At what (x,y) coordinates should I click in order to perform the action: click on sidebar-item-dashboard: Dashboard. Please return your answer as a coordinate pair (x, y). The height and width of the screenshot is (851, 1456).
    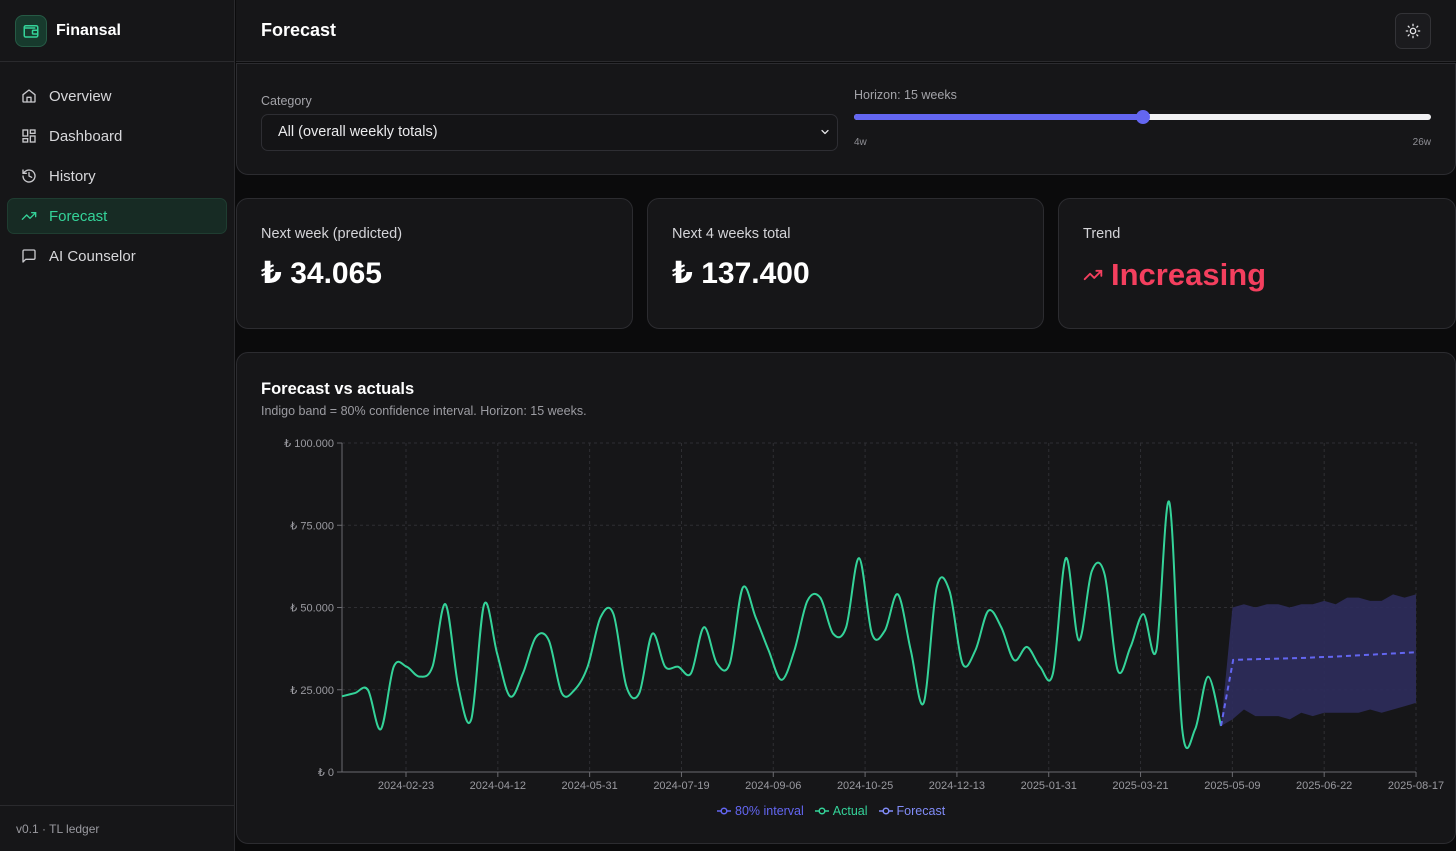
    Looking at the image, I should click on (117, 136).